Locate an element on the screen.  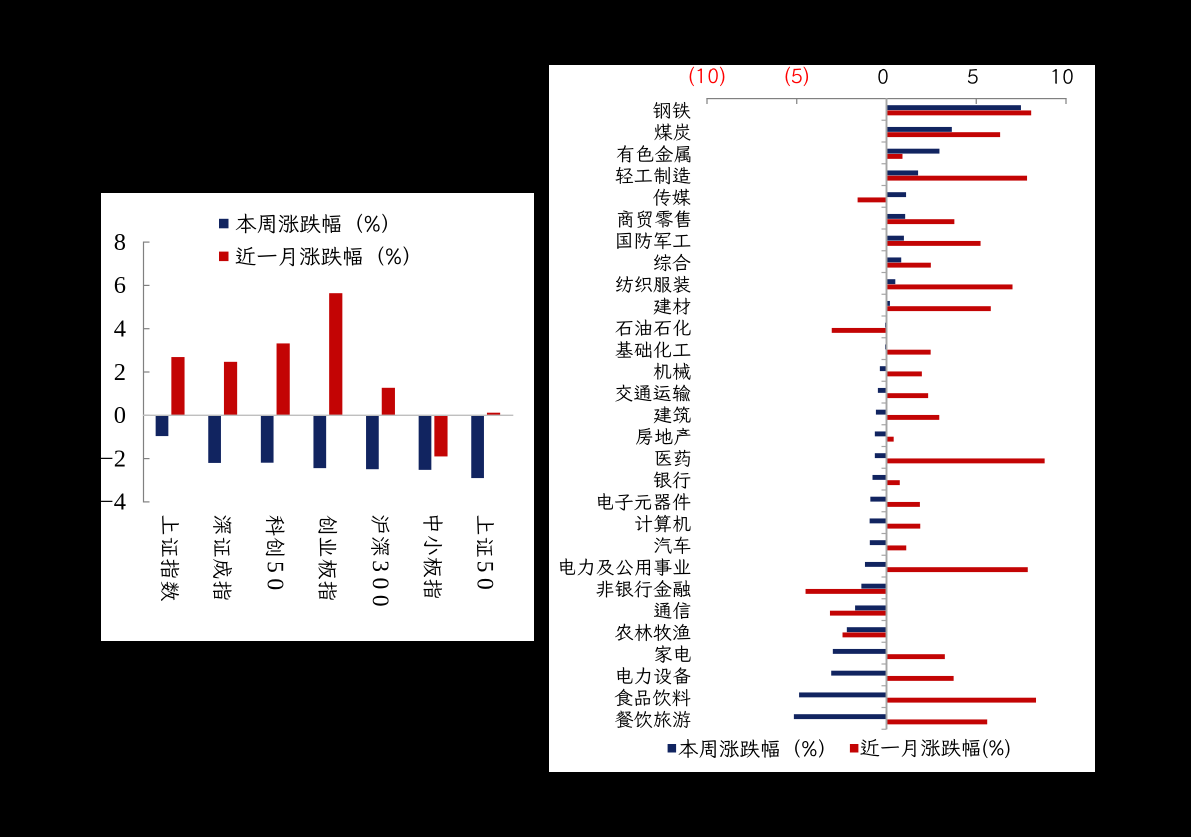
svg-text: −4 is located at coordinates (113, 502).